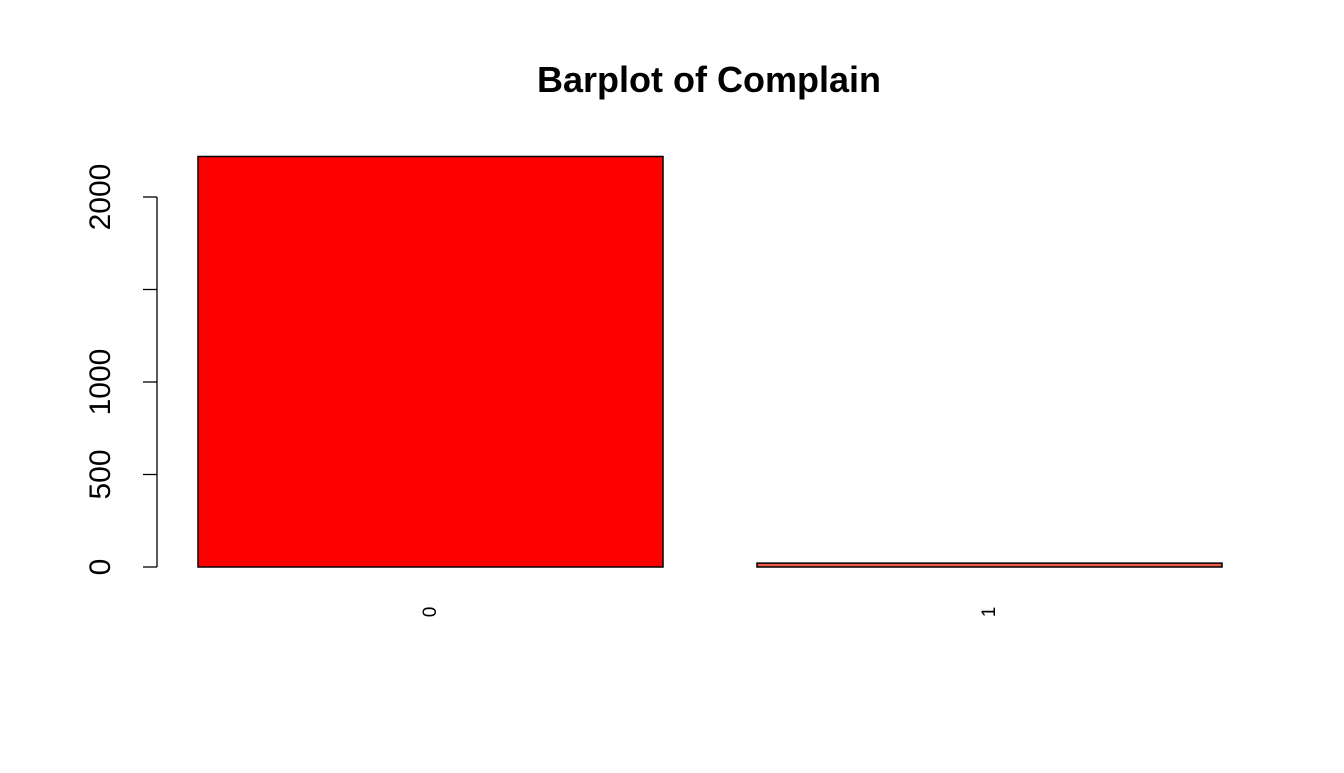  I want to click on x-category-label: 0, so click(430, 612).